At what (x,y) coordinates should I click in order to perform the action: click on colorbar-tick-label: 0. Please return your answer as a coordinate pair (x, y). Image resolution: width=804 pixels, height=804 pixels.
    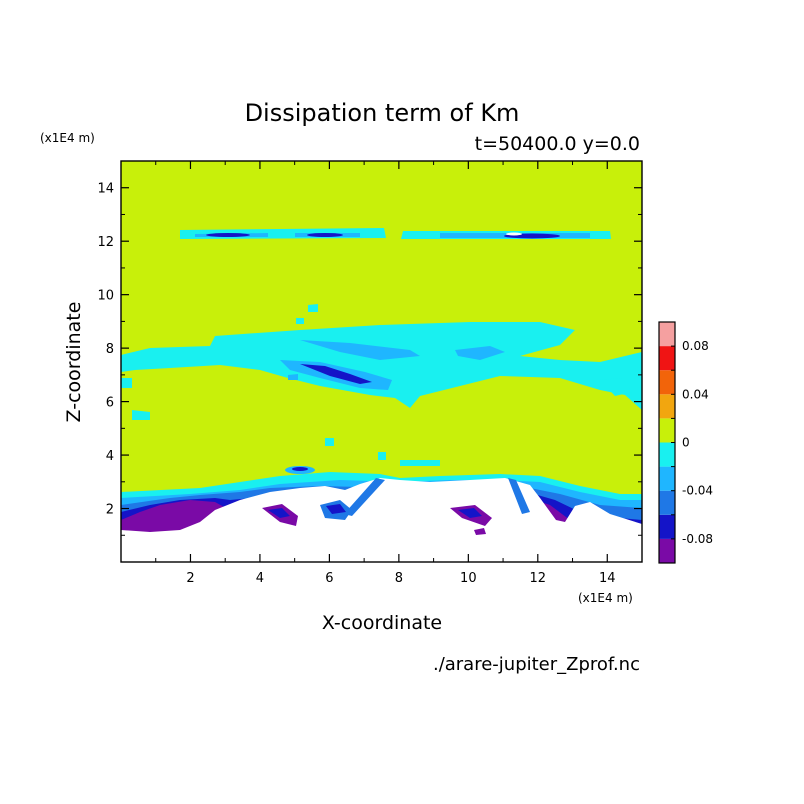
    Looking at the image, I should click on (686, 443).